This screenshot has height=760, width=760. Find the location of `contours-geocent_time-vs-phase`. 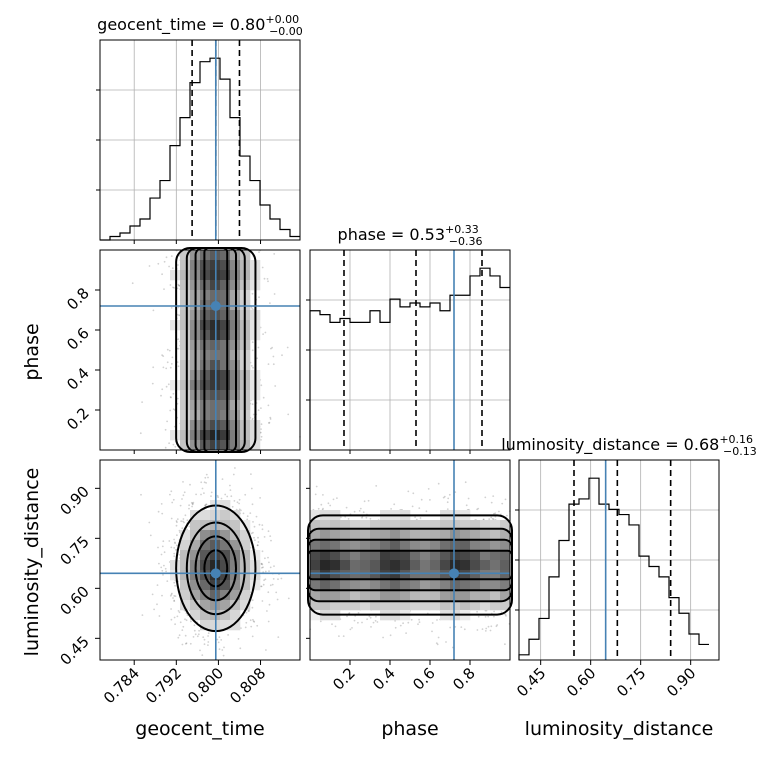

contours-geocent_time-vs-phase is located at coordinates (216, 350).